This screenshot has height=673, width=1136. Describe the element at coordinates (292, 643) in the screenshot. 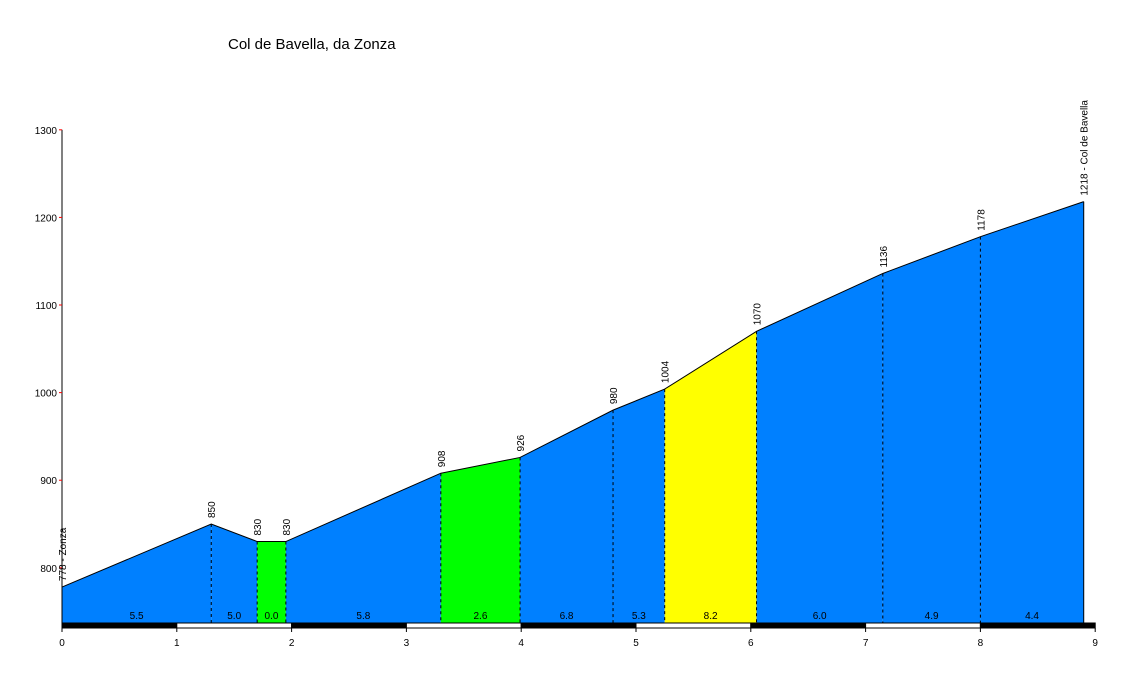

I see `x-tick-label: 2` at that location.